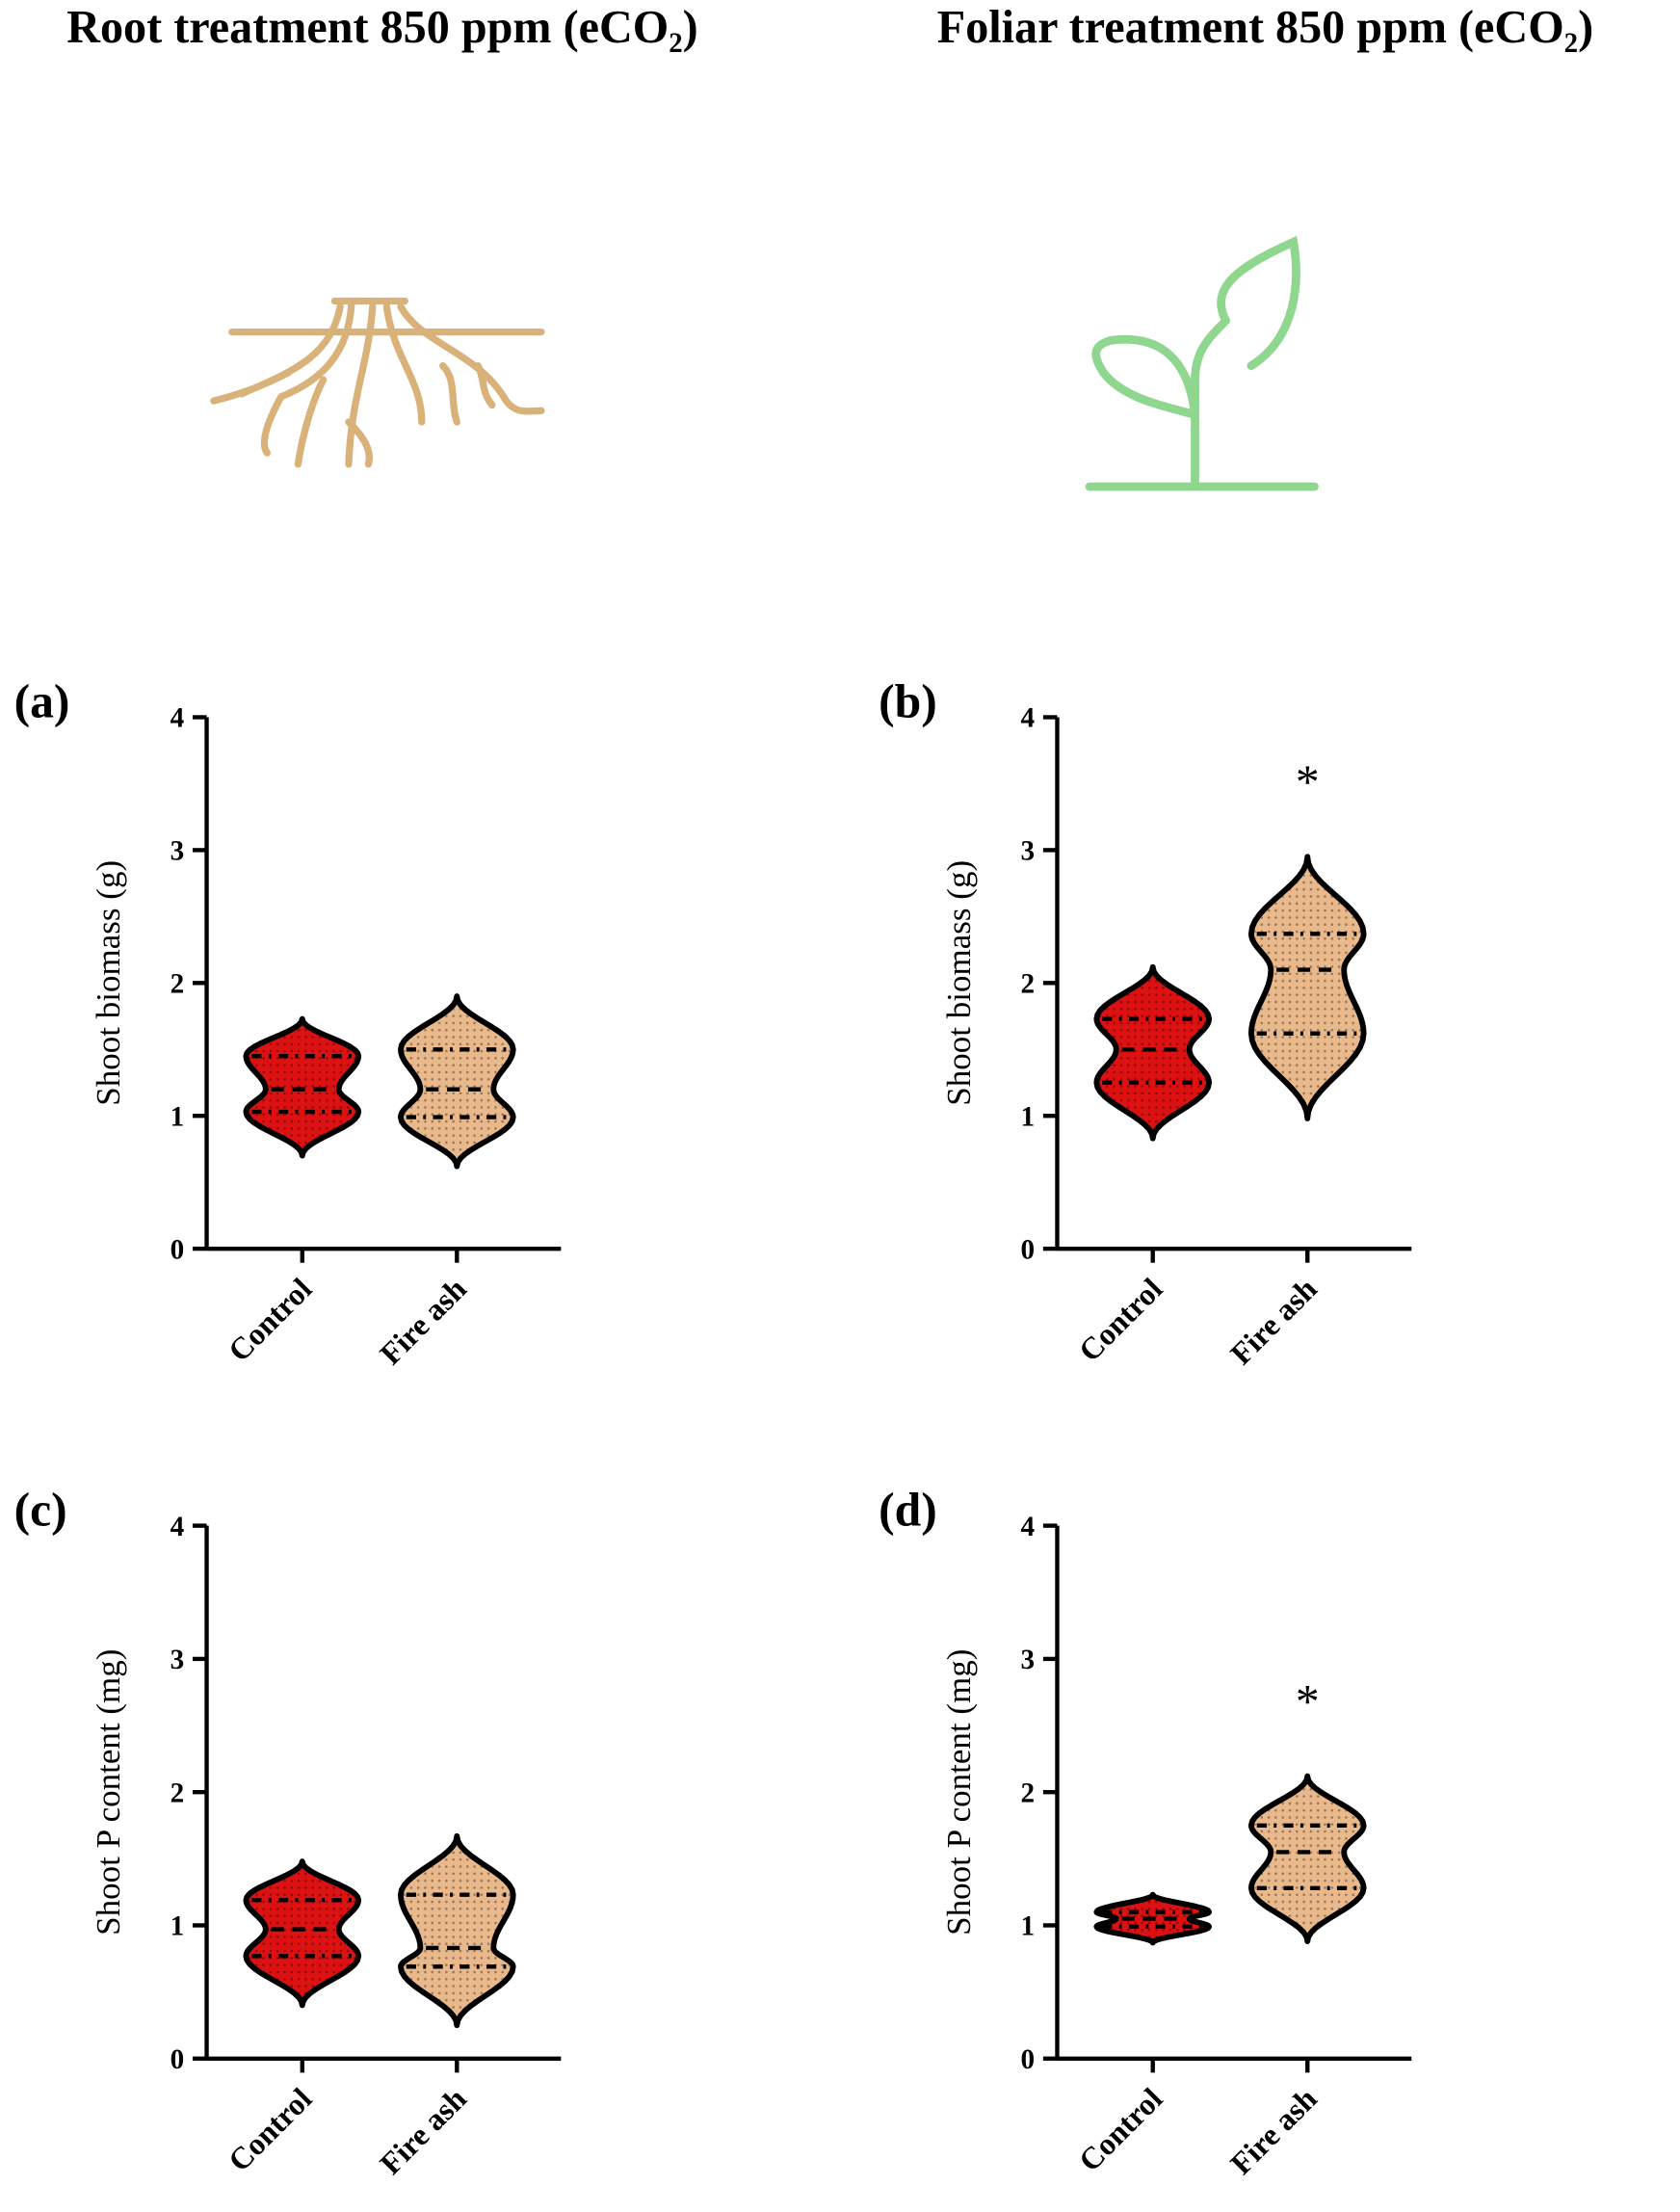  Describe the element at coordinates (42, 700) in the screenshot. I see `panel-label: (a)` at that location.